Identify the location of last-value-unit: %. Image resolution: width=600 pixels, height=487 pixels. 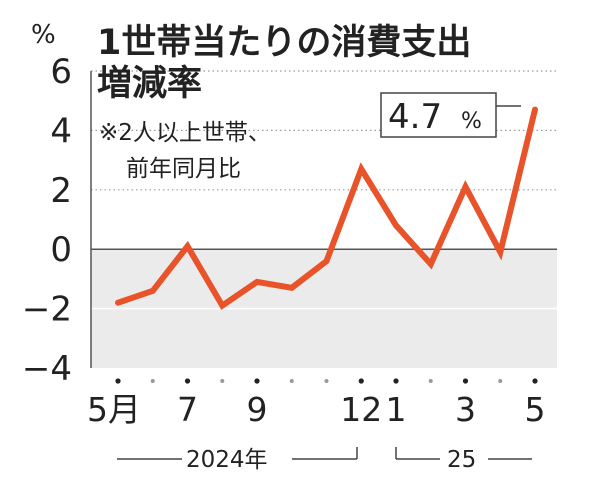
(471, 121).